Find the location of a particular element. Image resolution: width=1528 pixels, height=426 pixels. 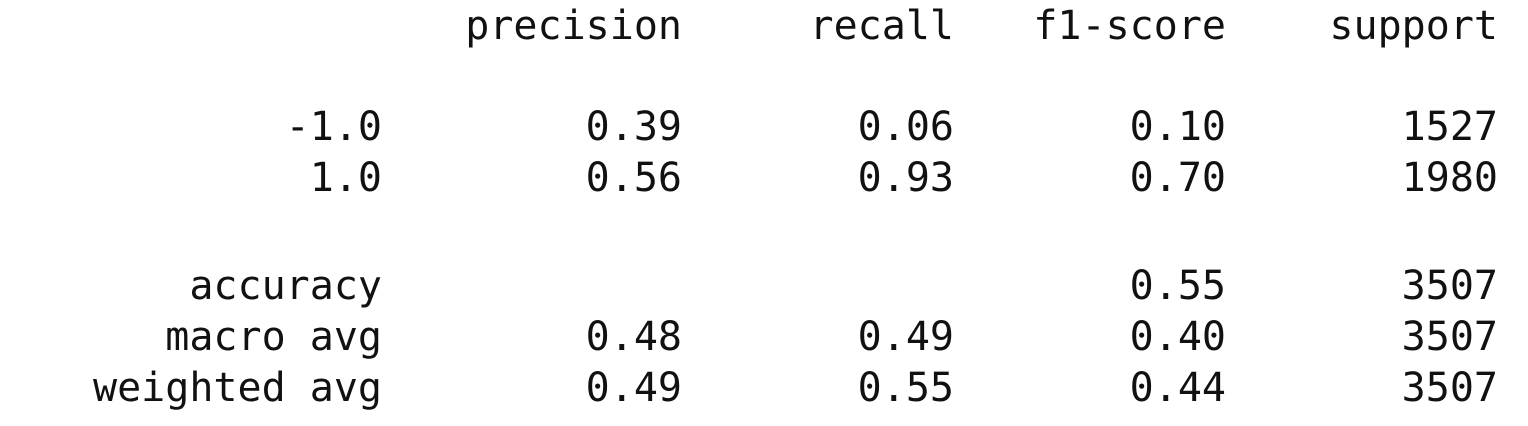

row-label: accuracy is located at coordinates (285, 286).